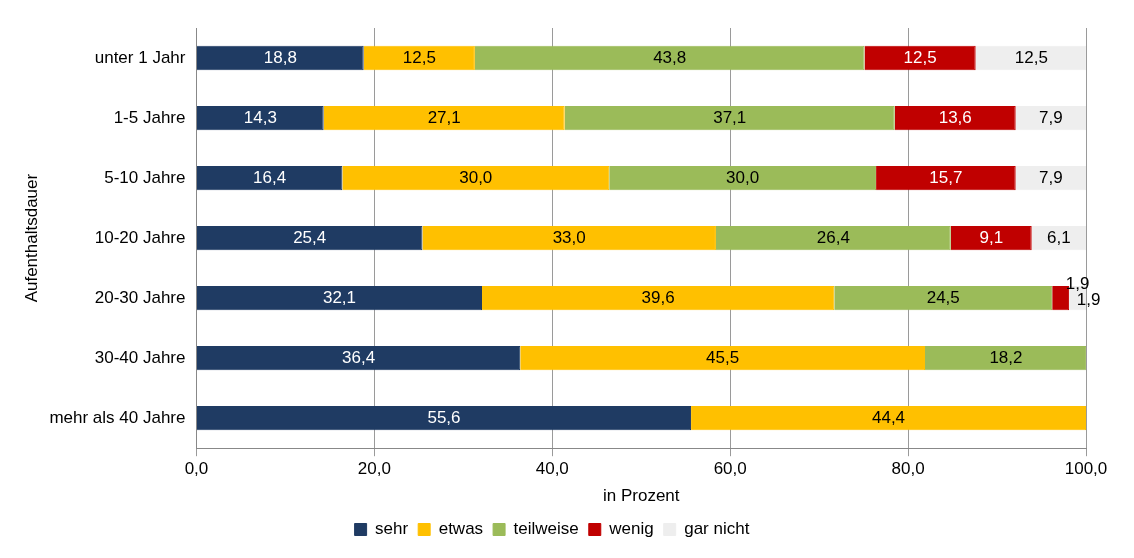  What do you see at coordinates (149, 117) in the screenshot?
I see `y-tick-label: 1-5 Jahre` at bounding box center [149, 117].